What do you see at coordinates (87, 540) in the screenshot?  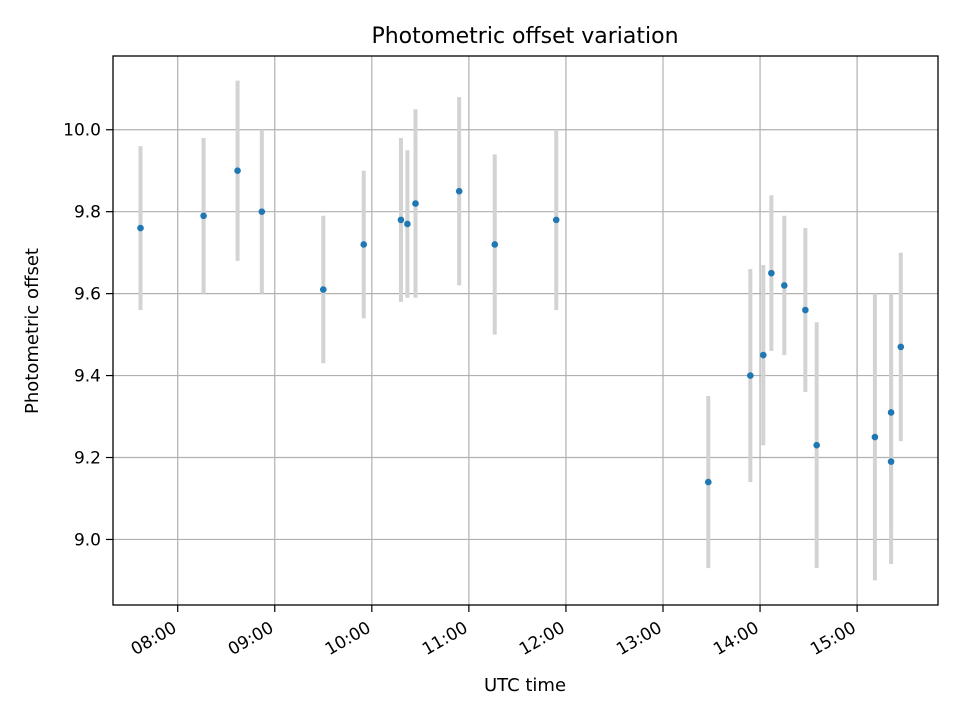 I see `y-tick-label: 9.0` at bounding box center [87, 540].